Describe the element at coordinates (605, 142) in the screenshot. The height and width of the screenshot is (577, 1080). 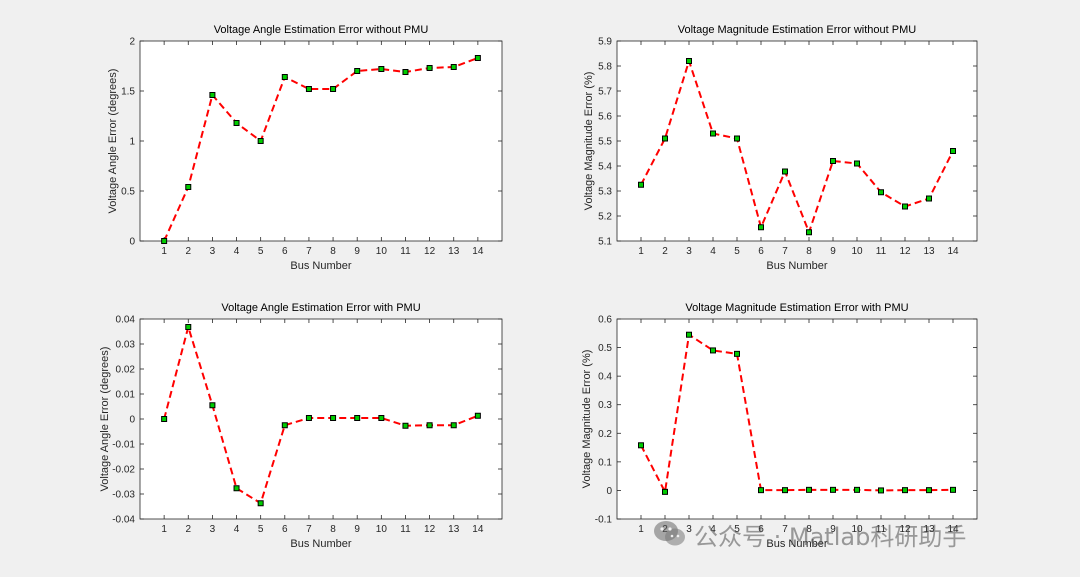
I see `y-tick-label: 5.5` at that location.